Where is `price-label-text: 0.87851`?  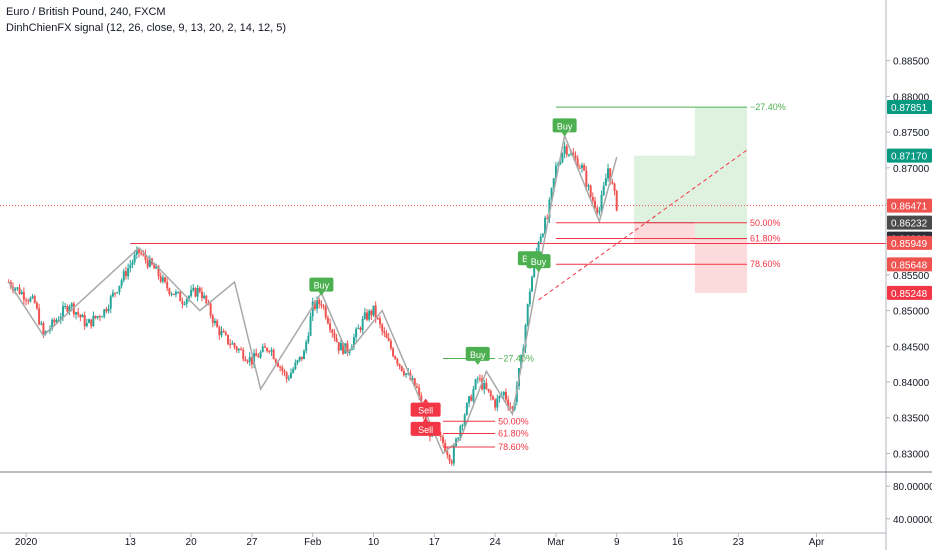
price-label-text: 0.87851 is located at coordinates (909, 108).